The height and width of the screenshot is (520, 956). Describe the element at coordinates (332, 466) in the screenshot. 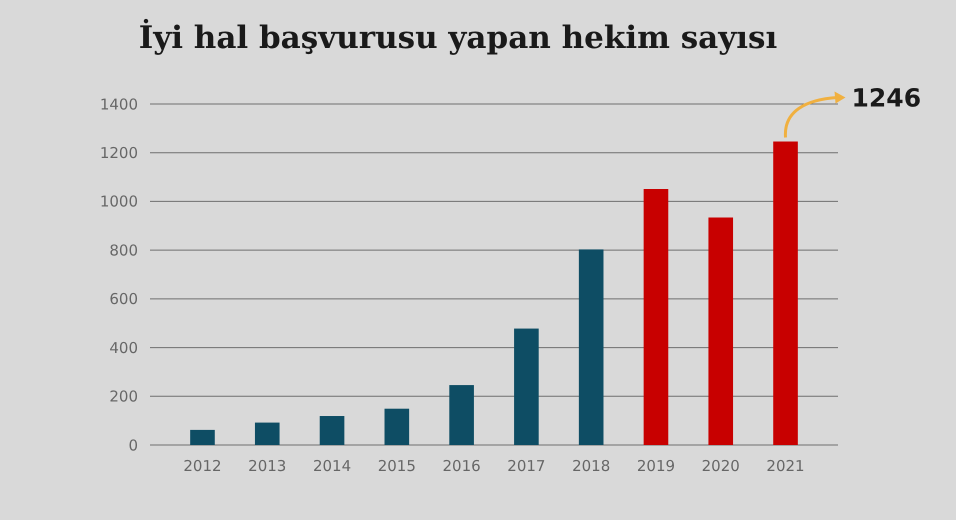

I see `x-tick-label: 2014` at that location.